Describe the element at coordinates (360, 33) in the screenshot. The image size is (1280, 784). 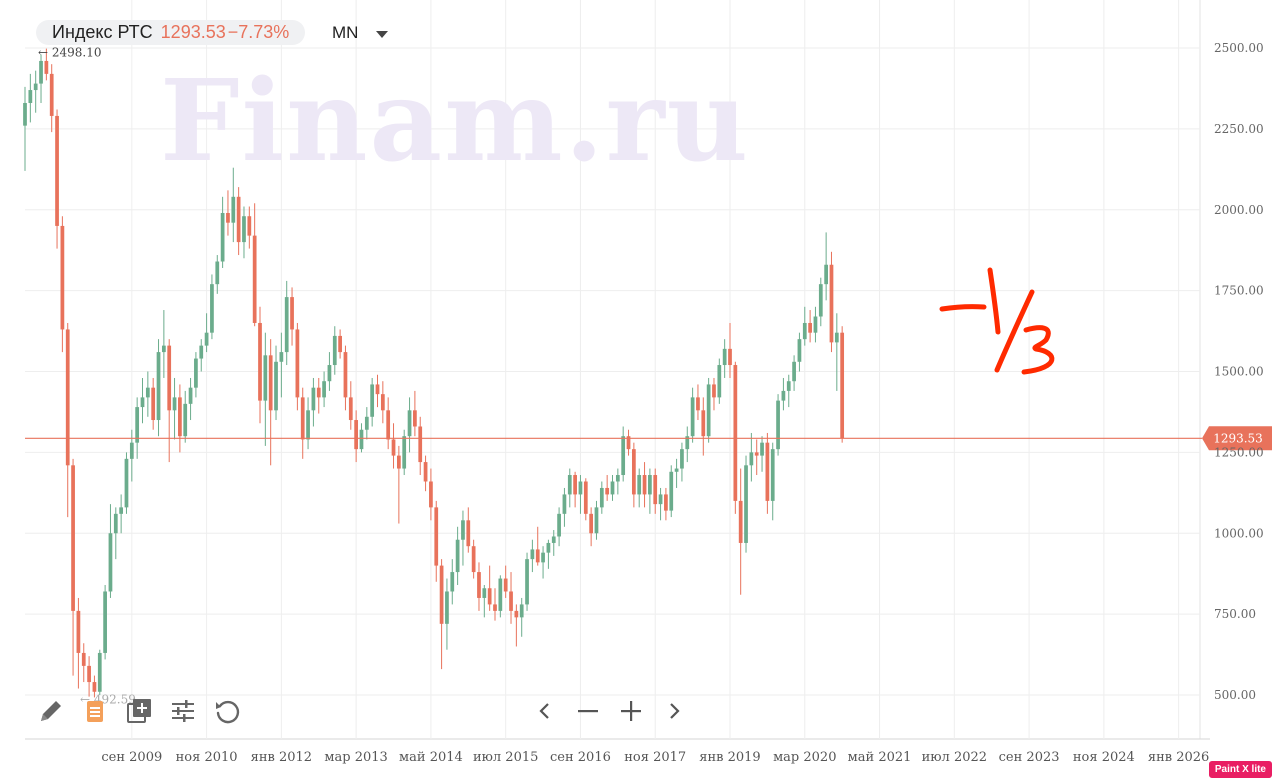
I see `timeframe-selector: MN` at that location.